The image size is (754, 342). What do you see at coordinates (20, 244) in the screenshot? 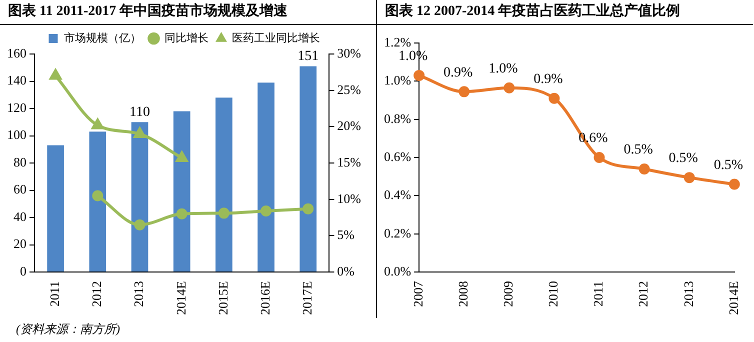
I see `y-tick-label: 20` at bounding box center [20, 244].